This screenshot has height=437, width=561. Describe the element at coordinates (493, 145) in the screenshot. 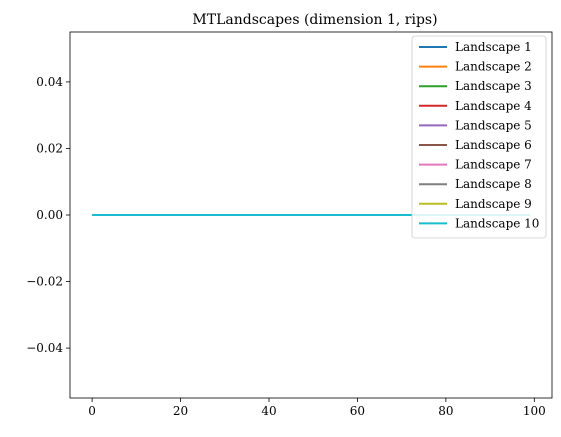

I see `legend-label-6: Landscape 6` at that location.